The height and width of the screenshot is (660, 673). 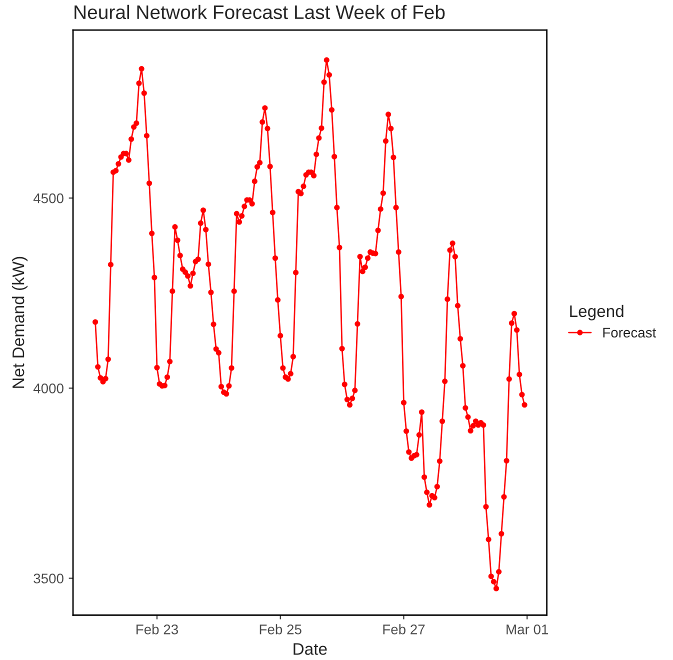 What do you see at coordinates (310, 649) in the screenshot?
I see `x-axis-title: Date` at bounding box center [310, 649].